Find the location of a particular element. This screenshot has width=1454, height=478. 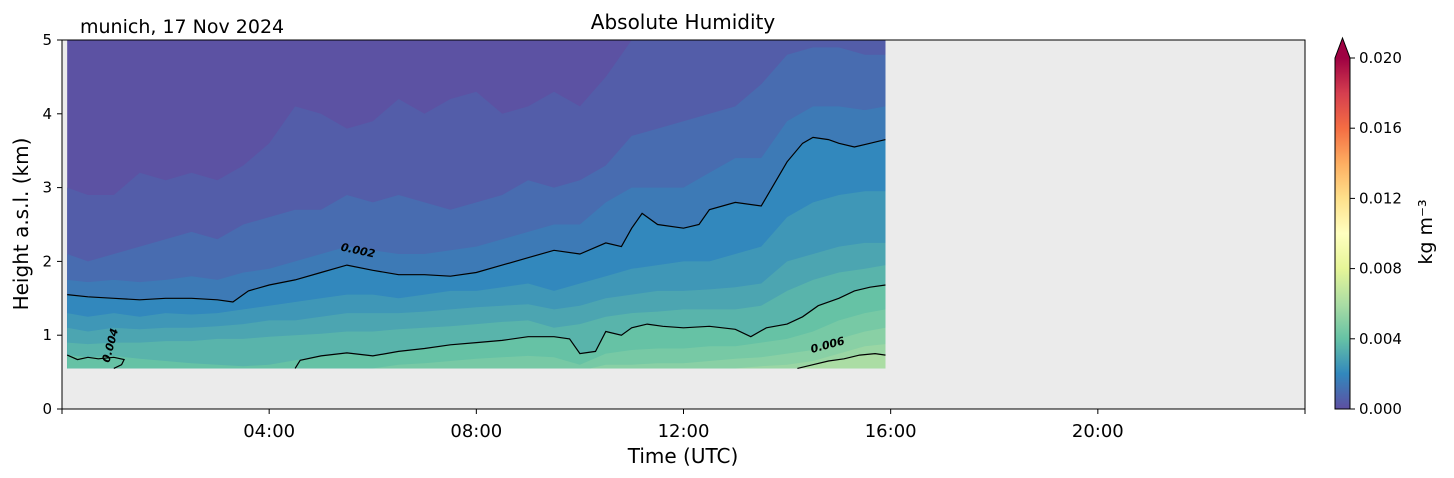

colorbar-tick-label-1: 0.004 is located at coordinates (1380, 339).